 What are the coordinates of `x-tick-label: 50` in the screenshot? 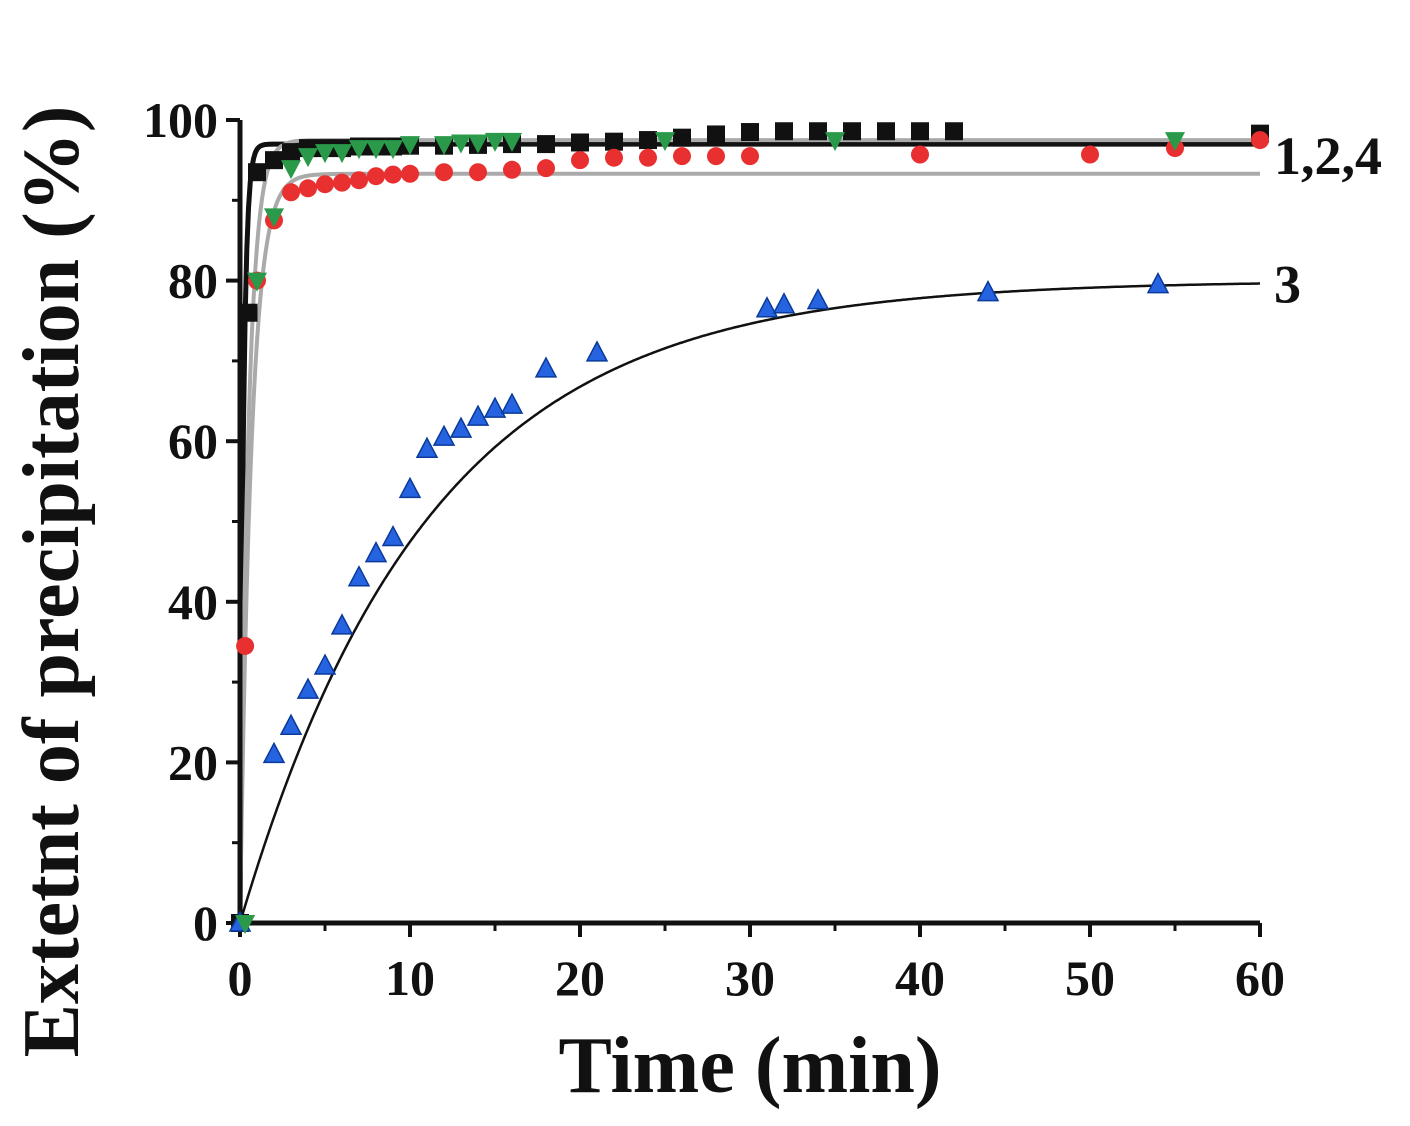 It's located at (1090, 978).